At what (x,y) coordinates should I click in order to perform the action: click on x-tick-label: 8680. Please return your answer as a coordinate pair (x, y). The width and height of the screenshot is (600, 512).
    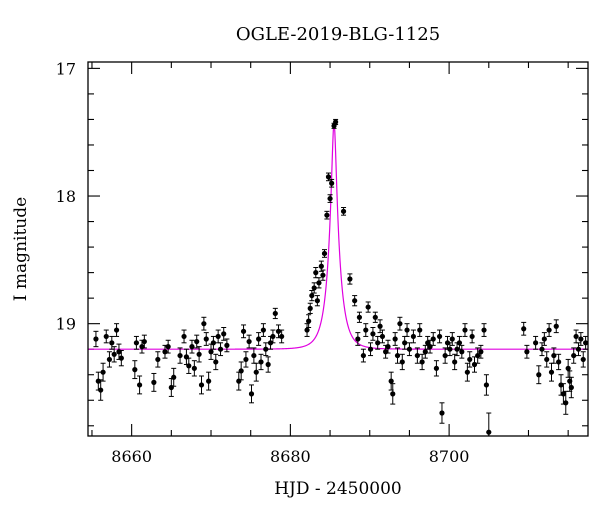
    Looking at the image, I should click on (290, 456).